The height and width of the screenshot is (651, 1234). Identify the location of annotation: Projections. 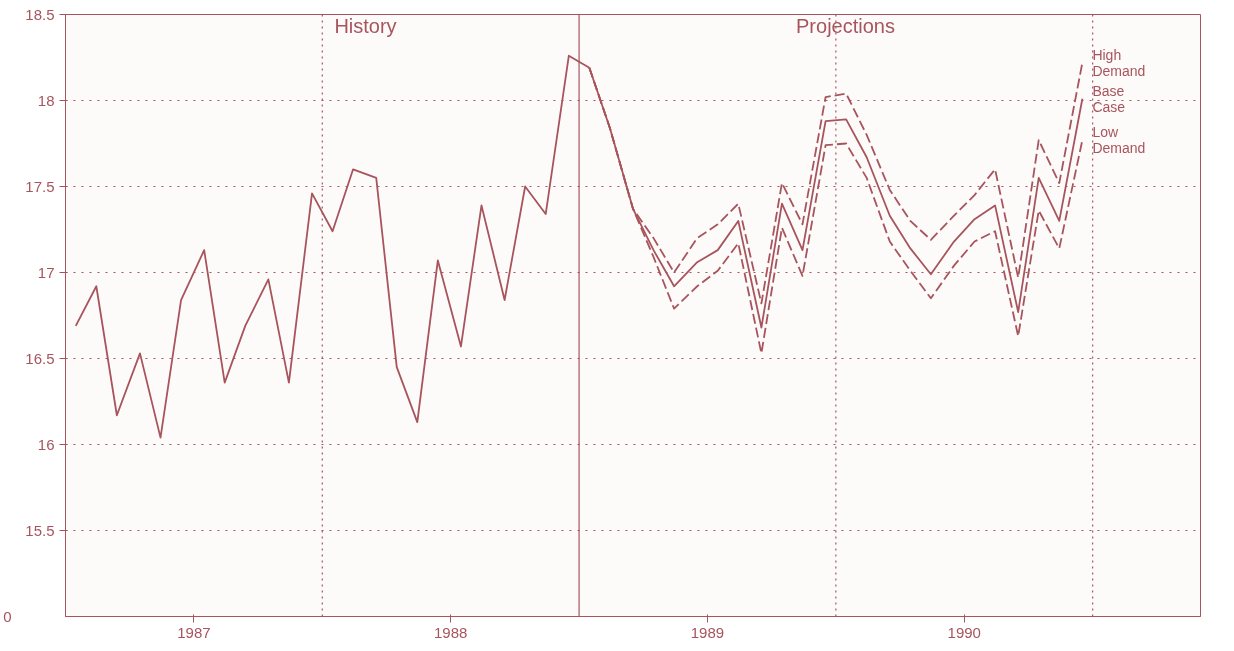
(845, 25).